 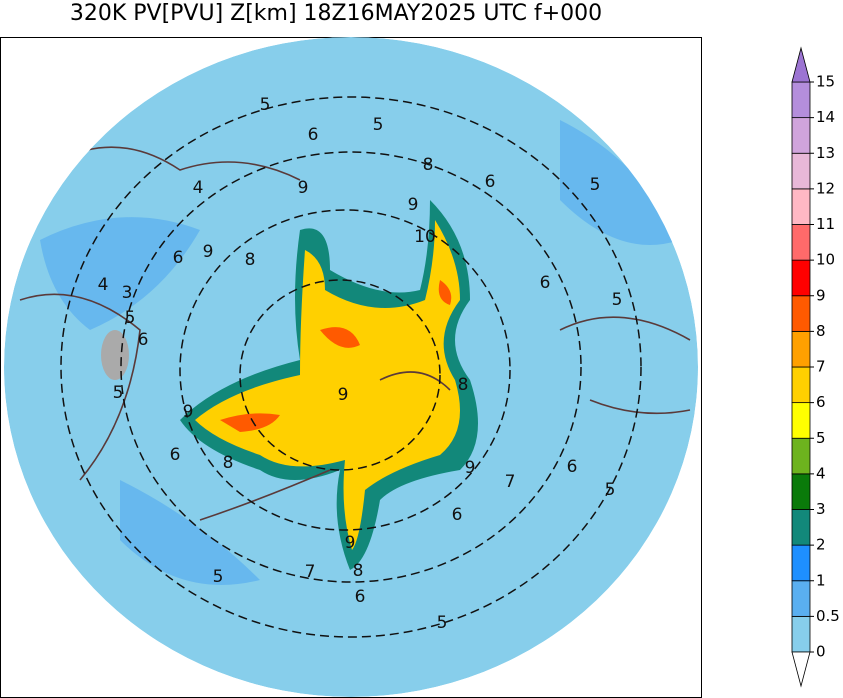 I want to click on colorbar-over, so click(x=801, y=64).